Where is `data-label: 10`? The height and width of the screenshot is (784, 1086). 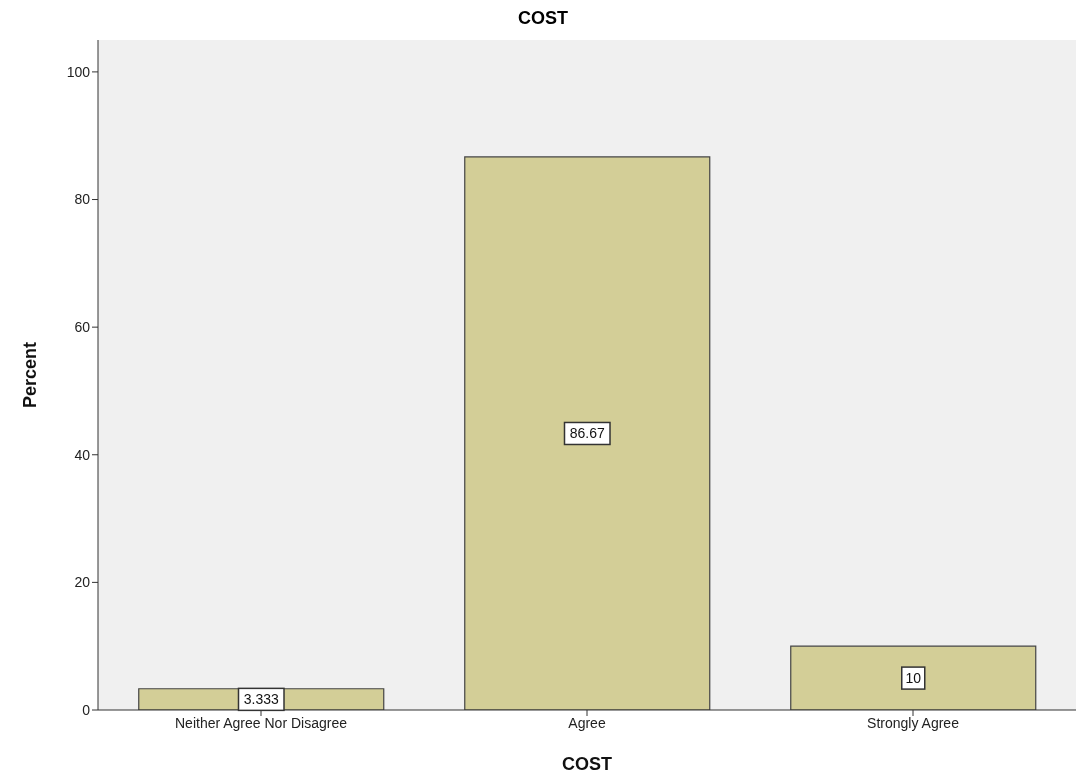
data-label: 10 is located at coordinates (913, 678).